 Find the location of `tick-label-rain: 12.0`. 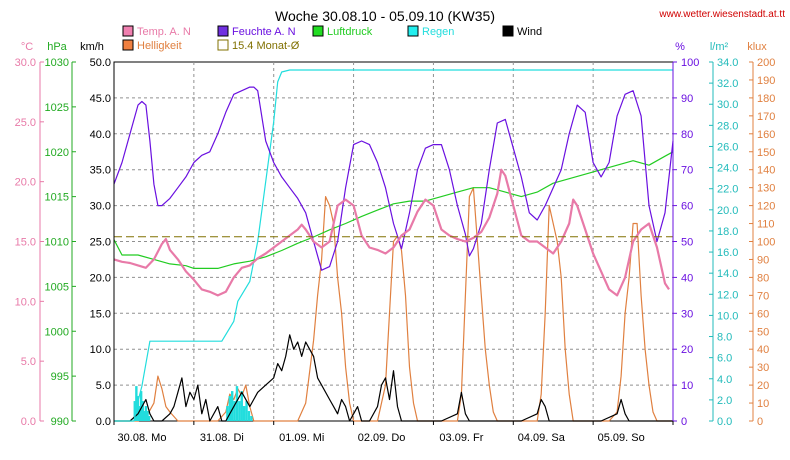

tick-label-rain: 12.0 is located at coordinates (727, 295).